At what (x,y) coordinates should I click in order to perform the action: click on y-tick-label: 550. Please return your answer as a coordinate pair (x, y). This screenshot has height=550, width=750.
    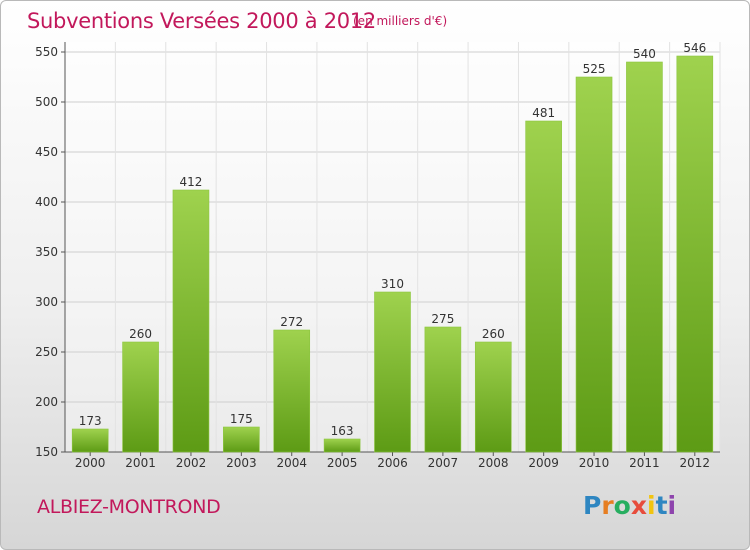
    Looking at the image, I should click on (46, 52).